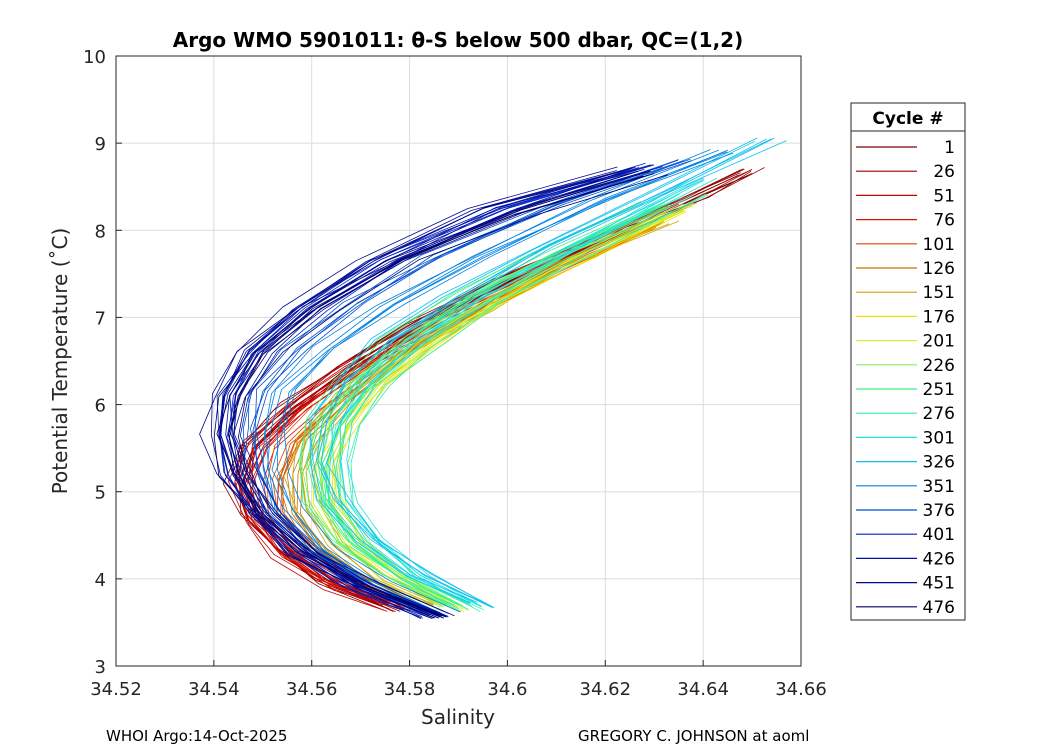 The width and height of the screenshot is (1050, 750). I want to click on y-tick-label: 5, so click(100, 493).